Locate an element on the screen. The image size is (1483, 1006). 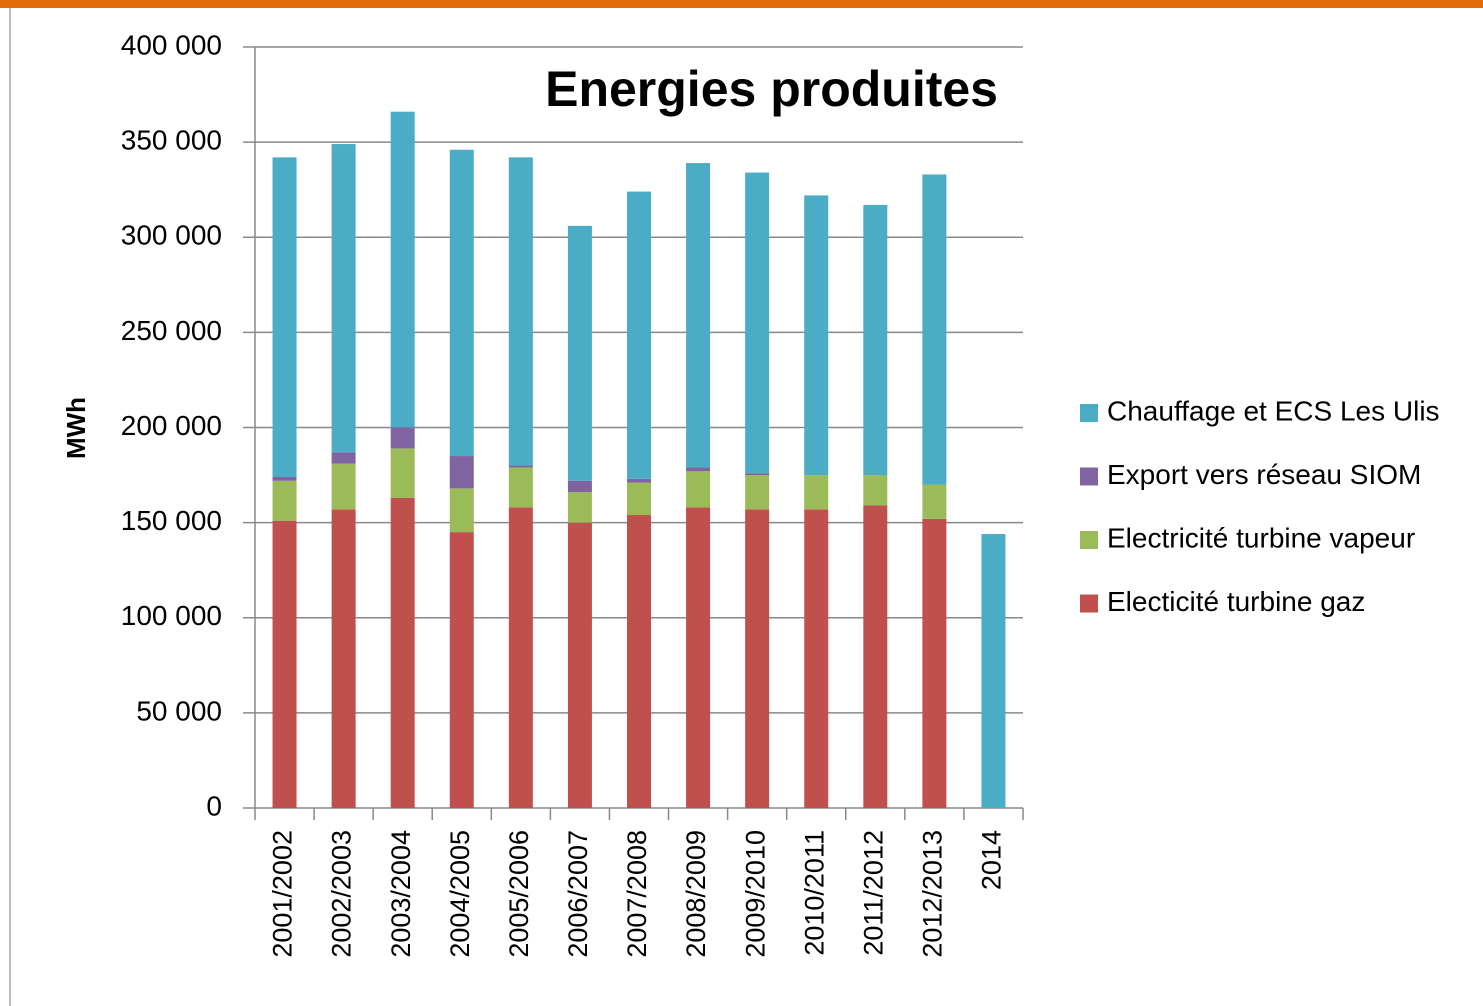
chart-title: Energies produites is located at coordinates (771, 89).